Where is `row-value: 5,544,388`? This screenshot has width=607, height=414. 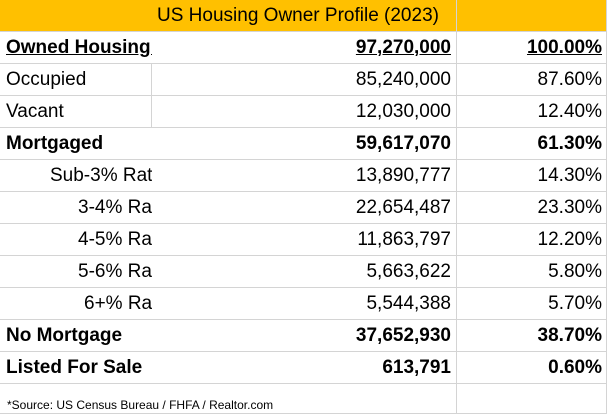
row-value: 5,544,388 is located at coordinates (408, 303).